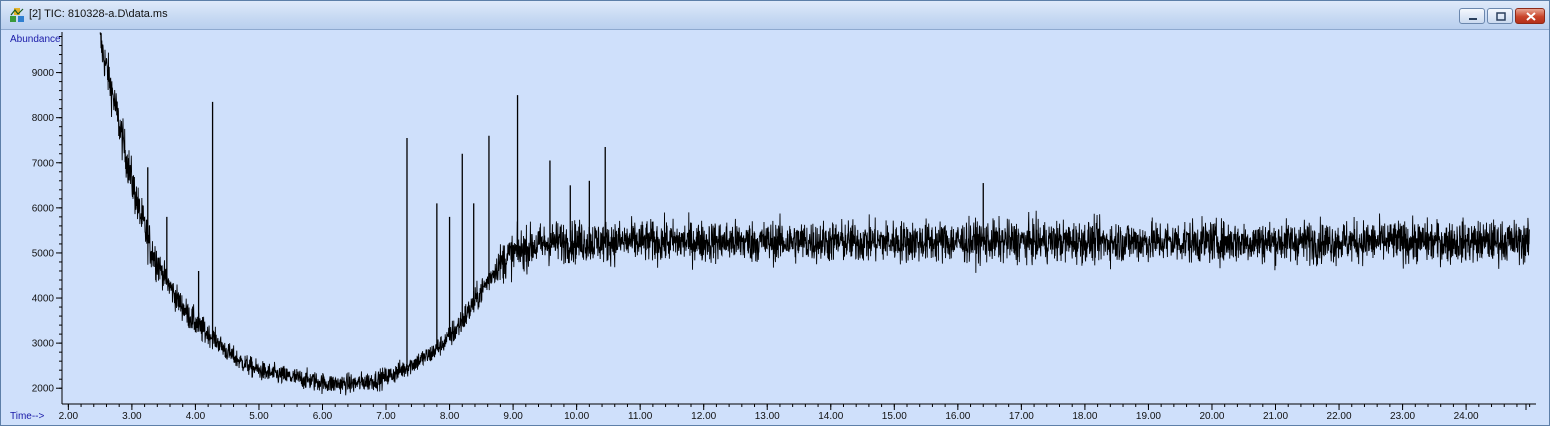 The height and width of the screenshot is (426, 1550). Describe the element at coordinates (830, 416) in the screenshot. I see `x-tick-label: 14.00` at that location.